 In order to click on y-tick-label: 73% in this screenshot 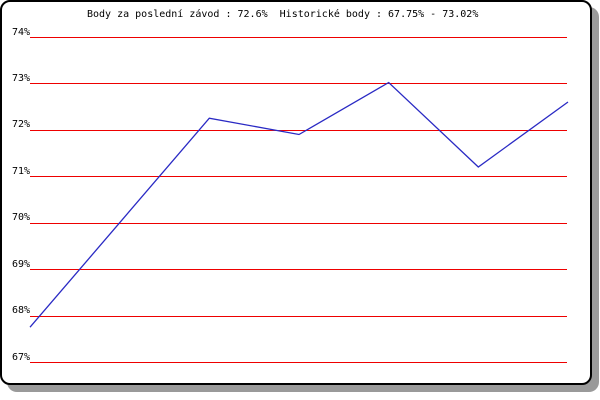, I will do `click(21, 78)`.